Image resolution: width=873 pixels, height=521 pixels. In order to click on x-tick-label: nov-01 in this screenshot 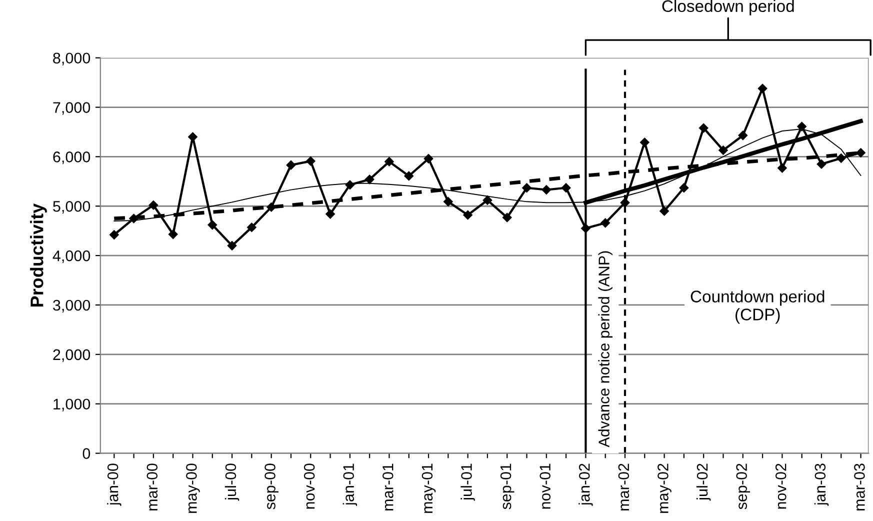, I will do `click(545, 486)`.